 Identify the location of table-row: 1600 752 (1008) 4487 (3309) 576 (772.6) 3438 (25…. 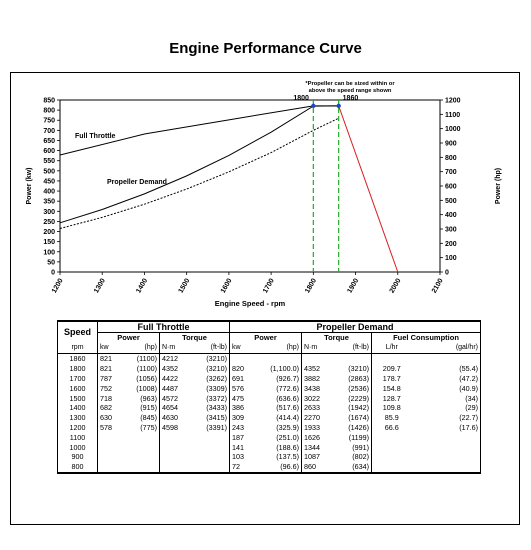
(269, 388).